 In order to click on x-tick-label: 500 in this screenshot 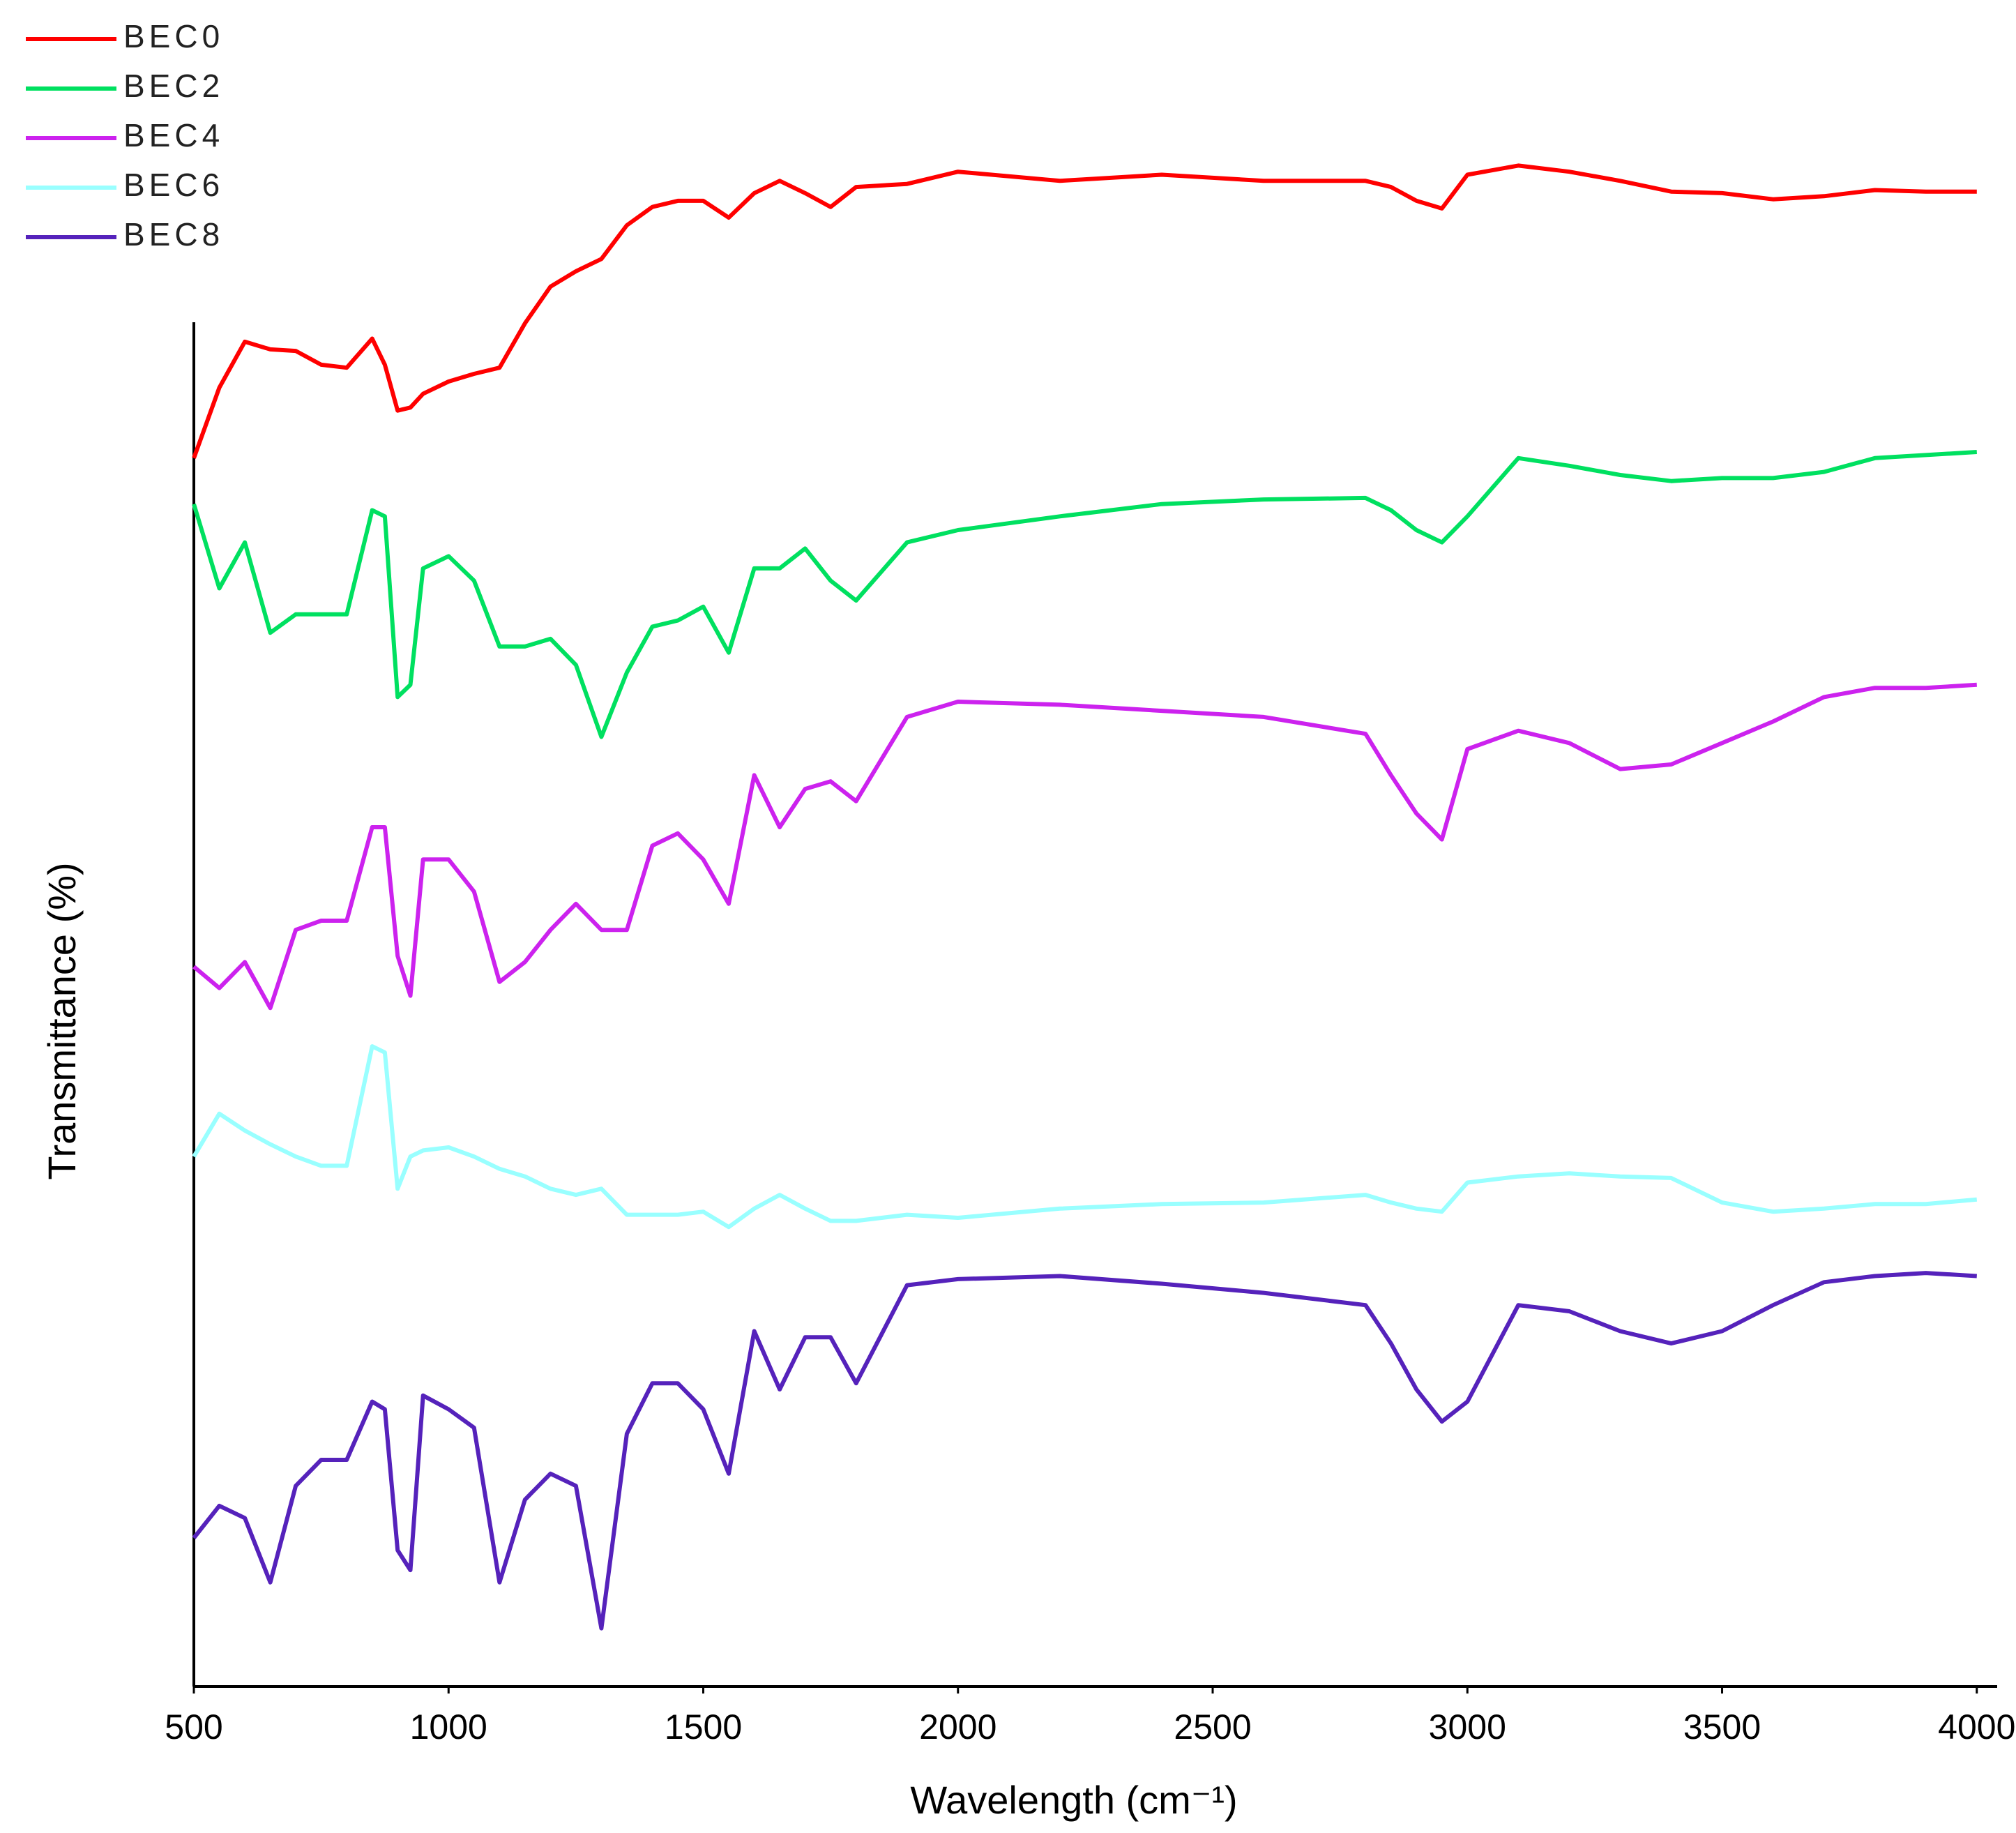, I will do `click(193, 1727)`.